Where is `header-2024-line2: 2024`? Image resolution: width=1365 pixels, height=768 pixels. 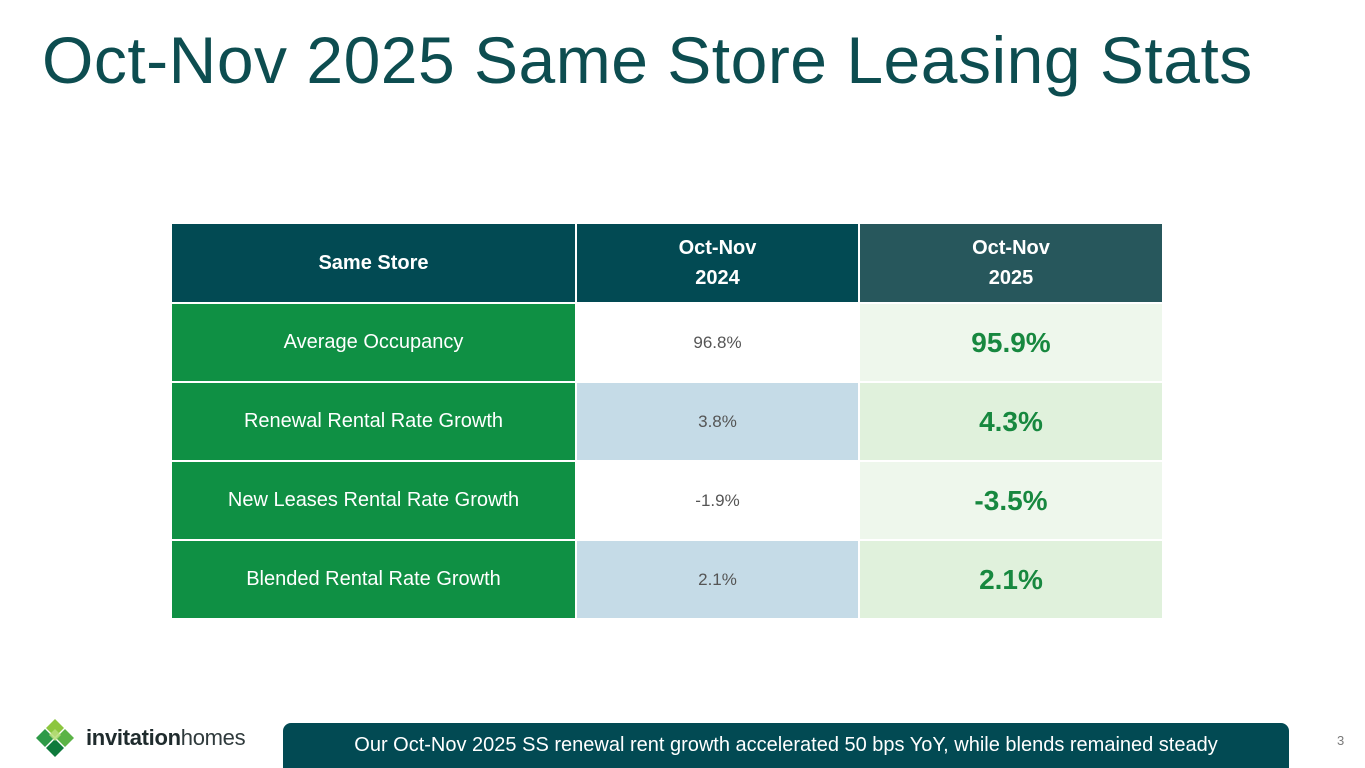
header-2024-line2: 2024 is located at coordinates (717, 278).